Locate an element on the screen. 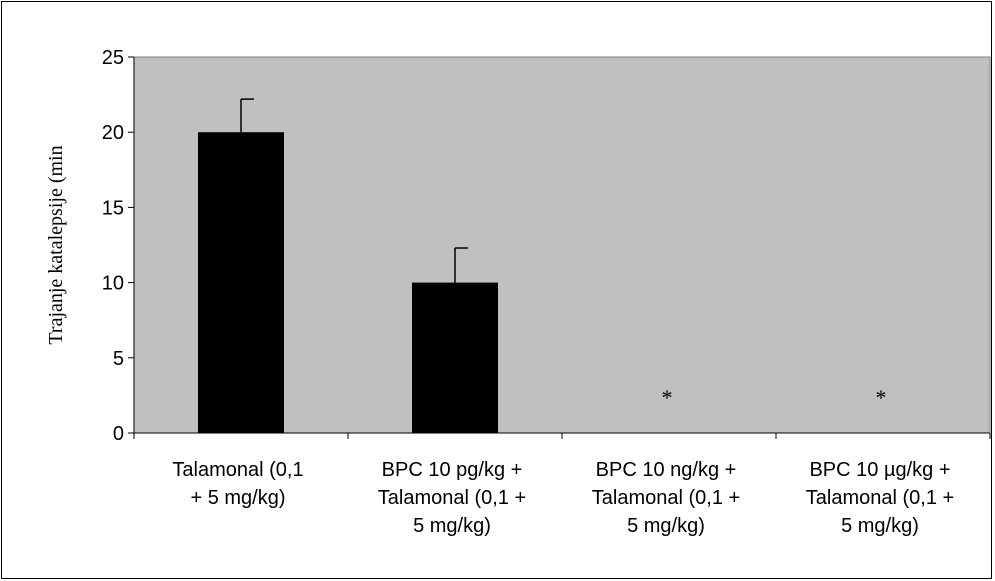 The image size is (995, 581). y-tick-label: 20 is located at coordinates (113, 133).